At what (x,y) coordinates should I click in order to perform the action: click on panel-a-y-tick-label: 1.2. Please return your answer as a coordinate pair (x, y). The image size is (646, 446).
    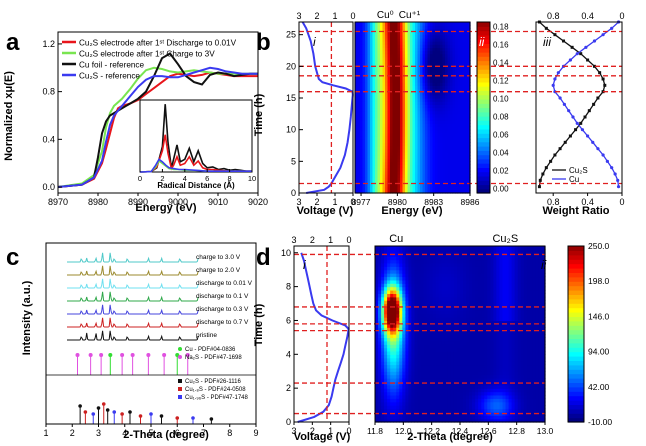
    Looking at the image, I should click on (48, 44).